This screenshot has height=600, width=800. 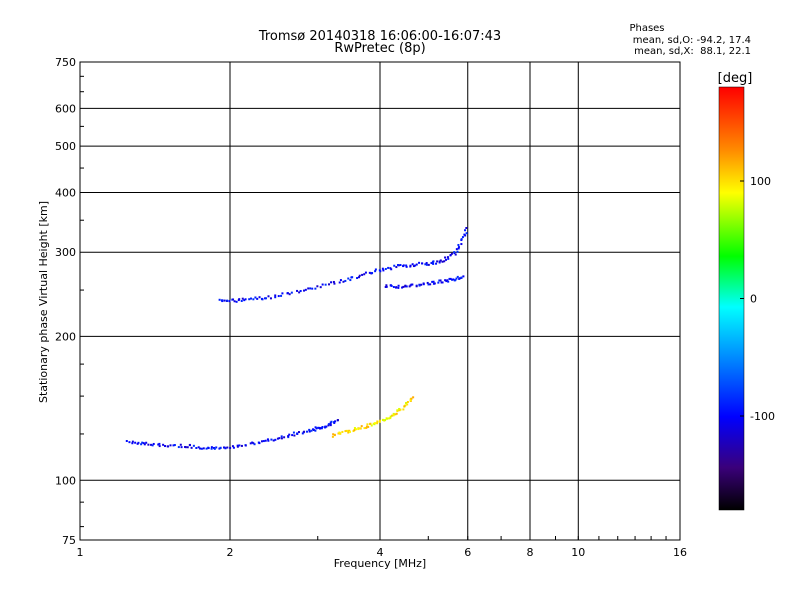 What do you see at coordinates (680, 552) in the screenshot?
I see `x-tick-label: 16` at bounding box center [680, 552].